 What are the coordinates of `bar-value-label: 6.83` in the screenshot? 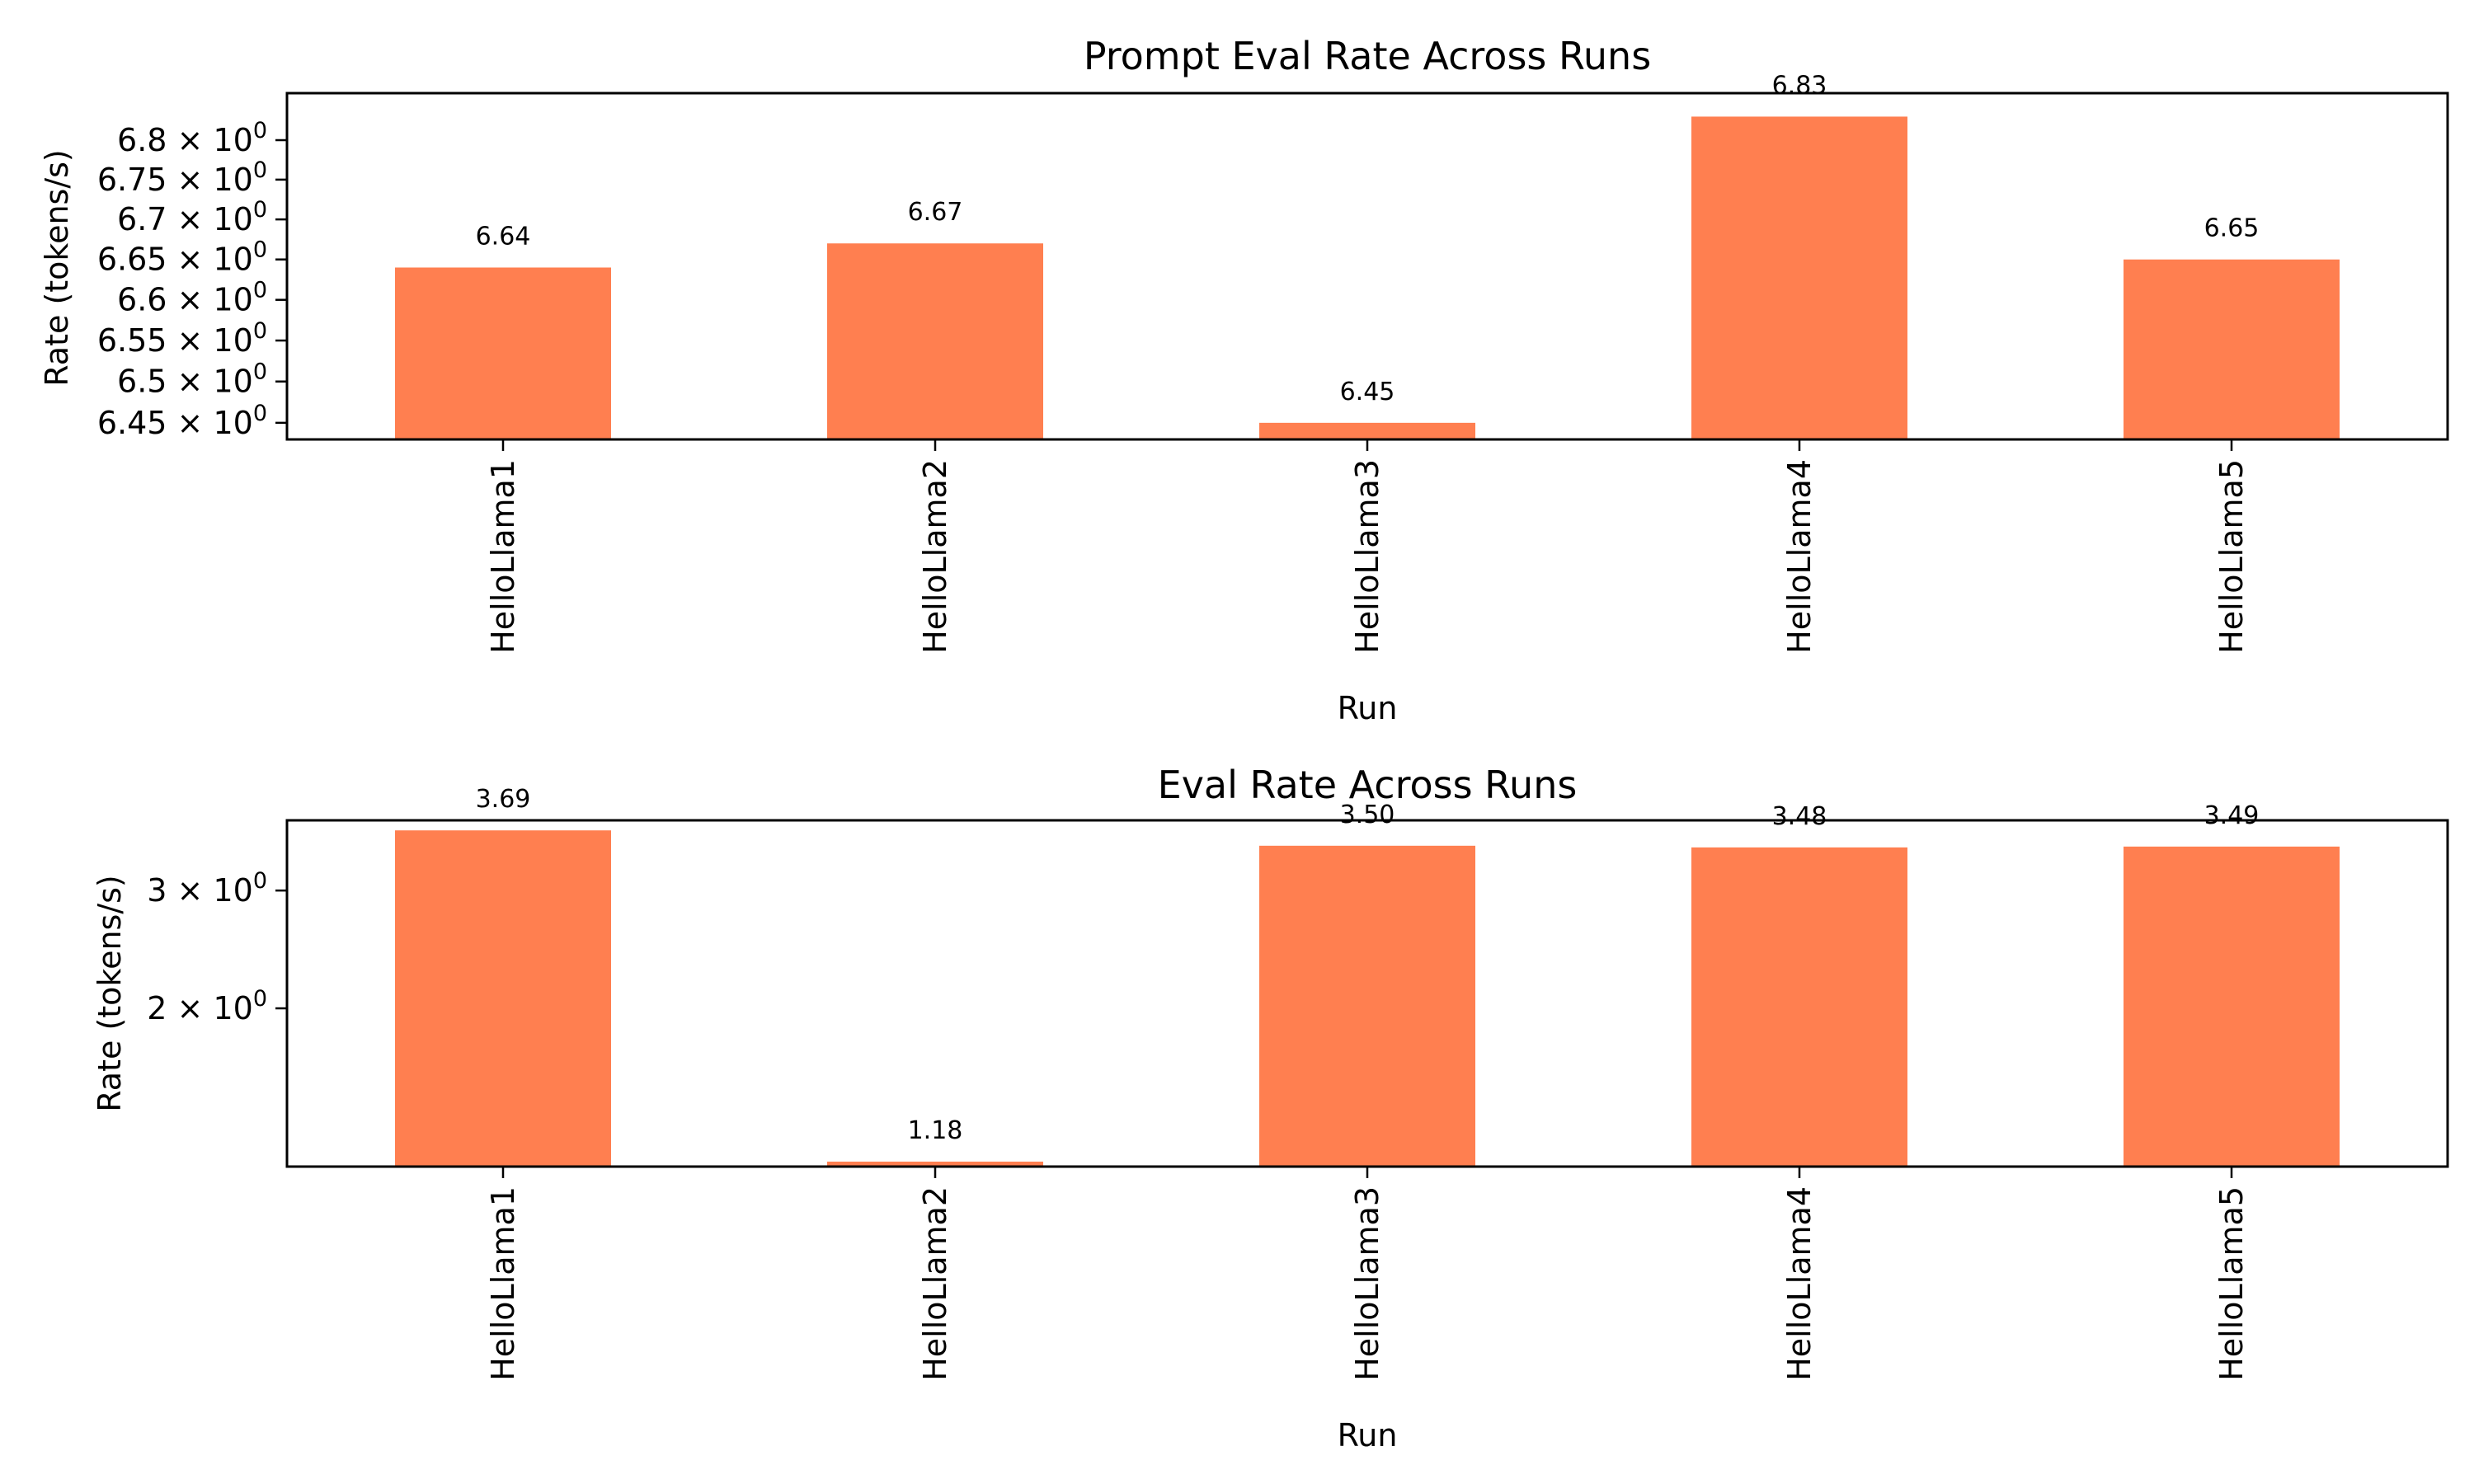 It's located at (1799, 85).